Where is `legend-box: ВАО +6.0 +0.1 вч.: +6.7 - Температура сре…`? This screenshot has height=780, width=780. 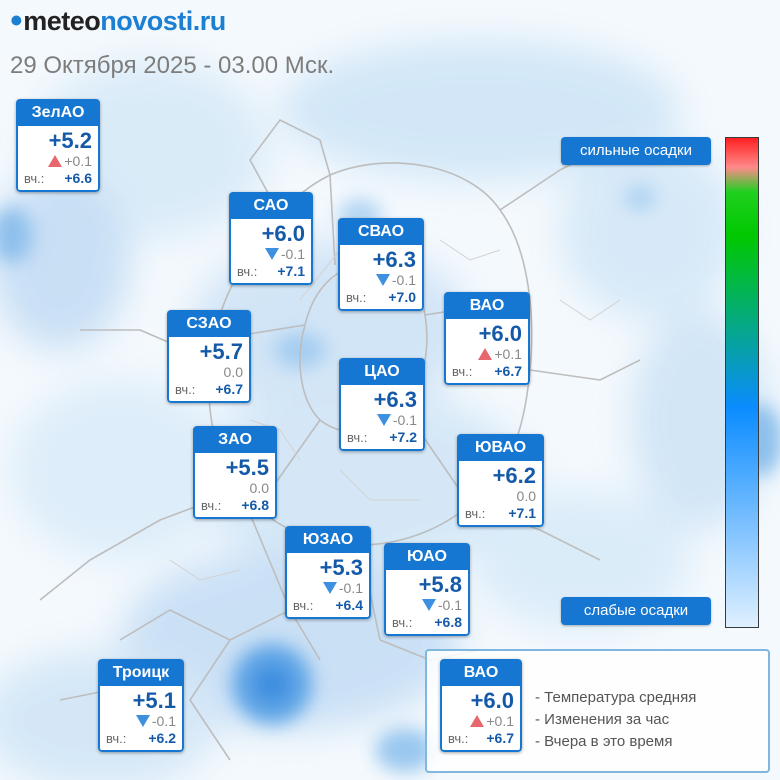 legend-box: ВАО +6.0 +0.1 вч.: +6.7 - Температура сре… is located at coordinates (597, 711).